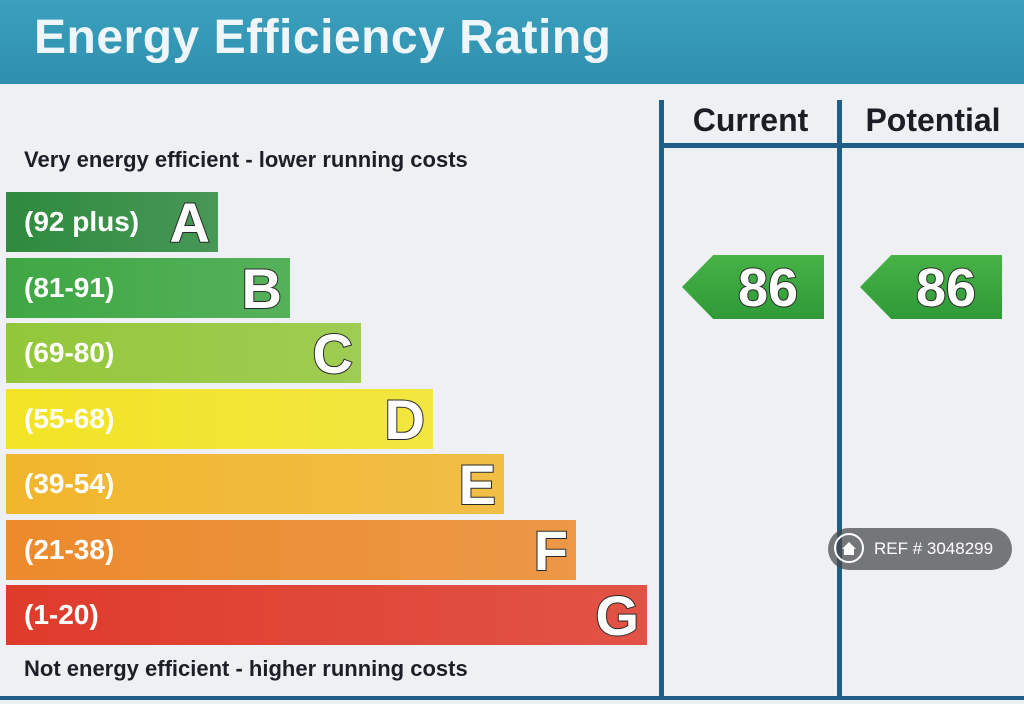 The height and width of the screenshot is (704, 1024). I want to click on home-icon, so click(849, 548).